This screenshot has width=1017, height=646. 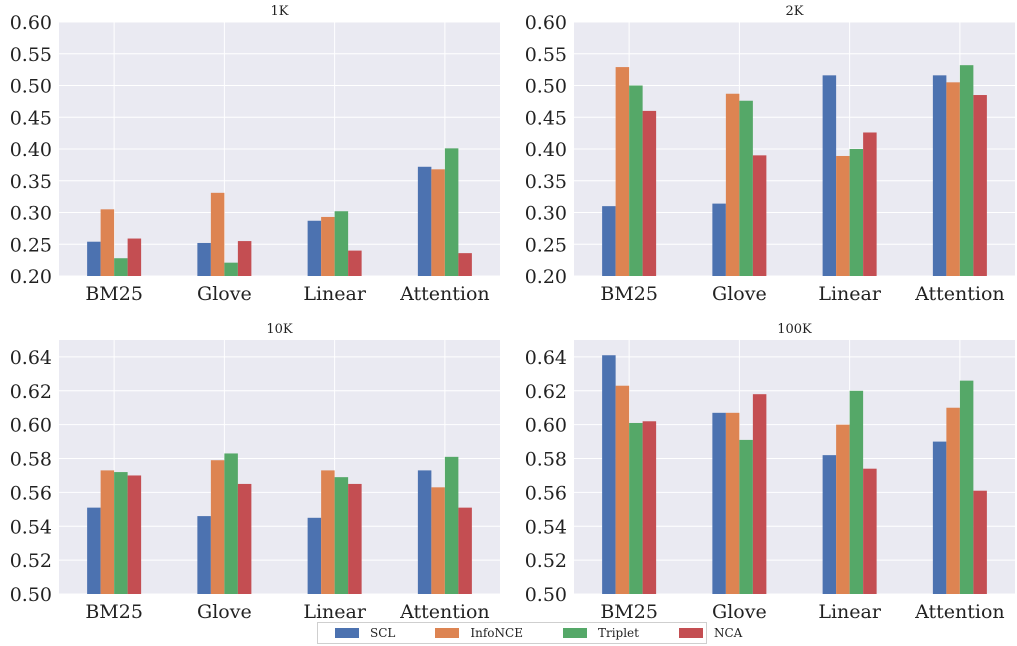 What do you see at coordinates (690, 633) in the screenshot?
I see `legend-swatch-nca` at bounding box center [690, 633].